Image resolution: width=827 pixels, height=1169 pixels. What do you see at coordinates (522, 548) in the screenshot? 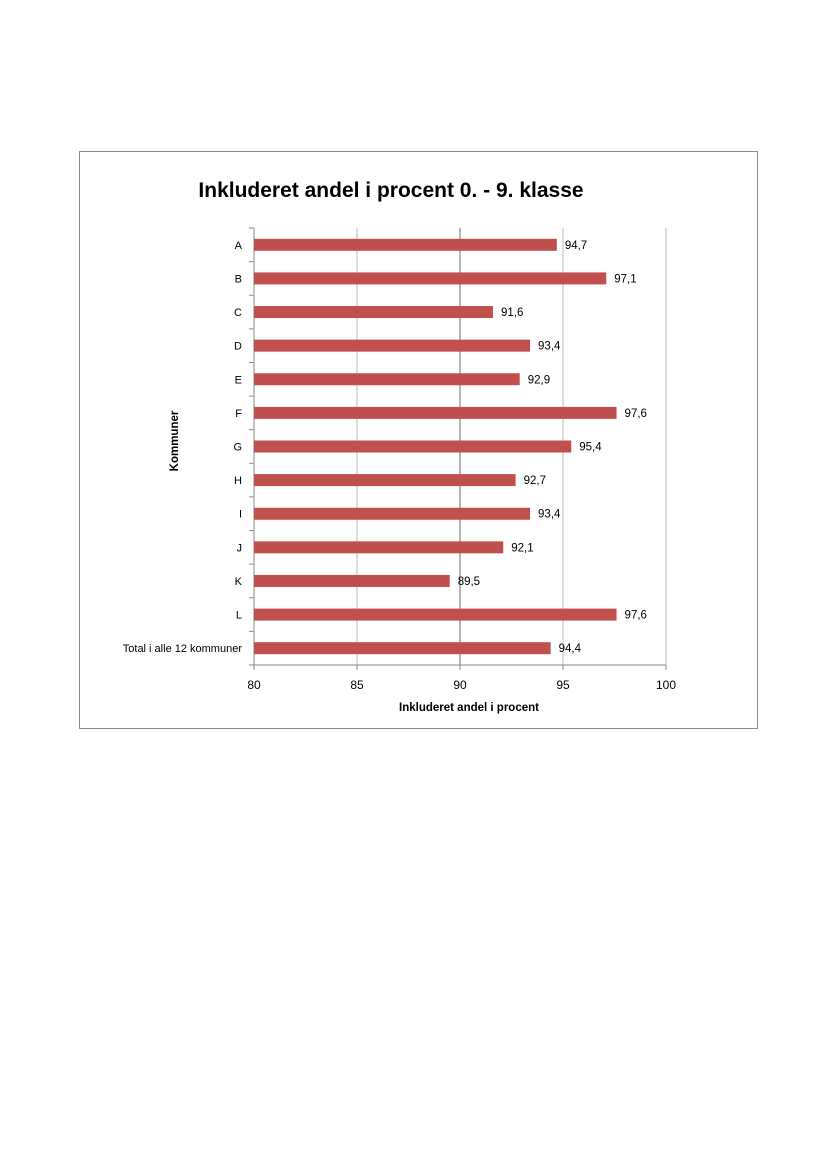
I see `data-label: 92,1` at bounding box center [522, 548].